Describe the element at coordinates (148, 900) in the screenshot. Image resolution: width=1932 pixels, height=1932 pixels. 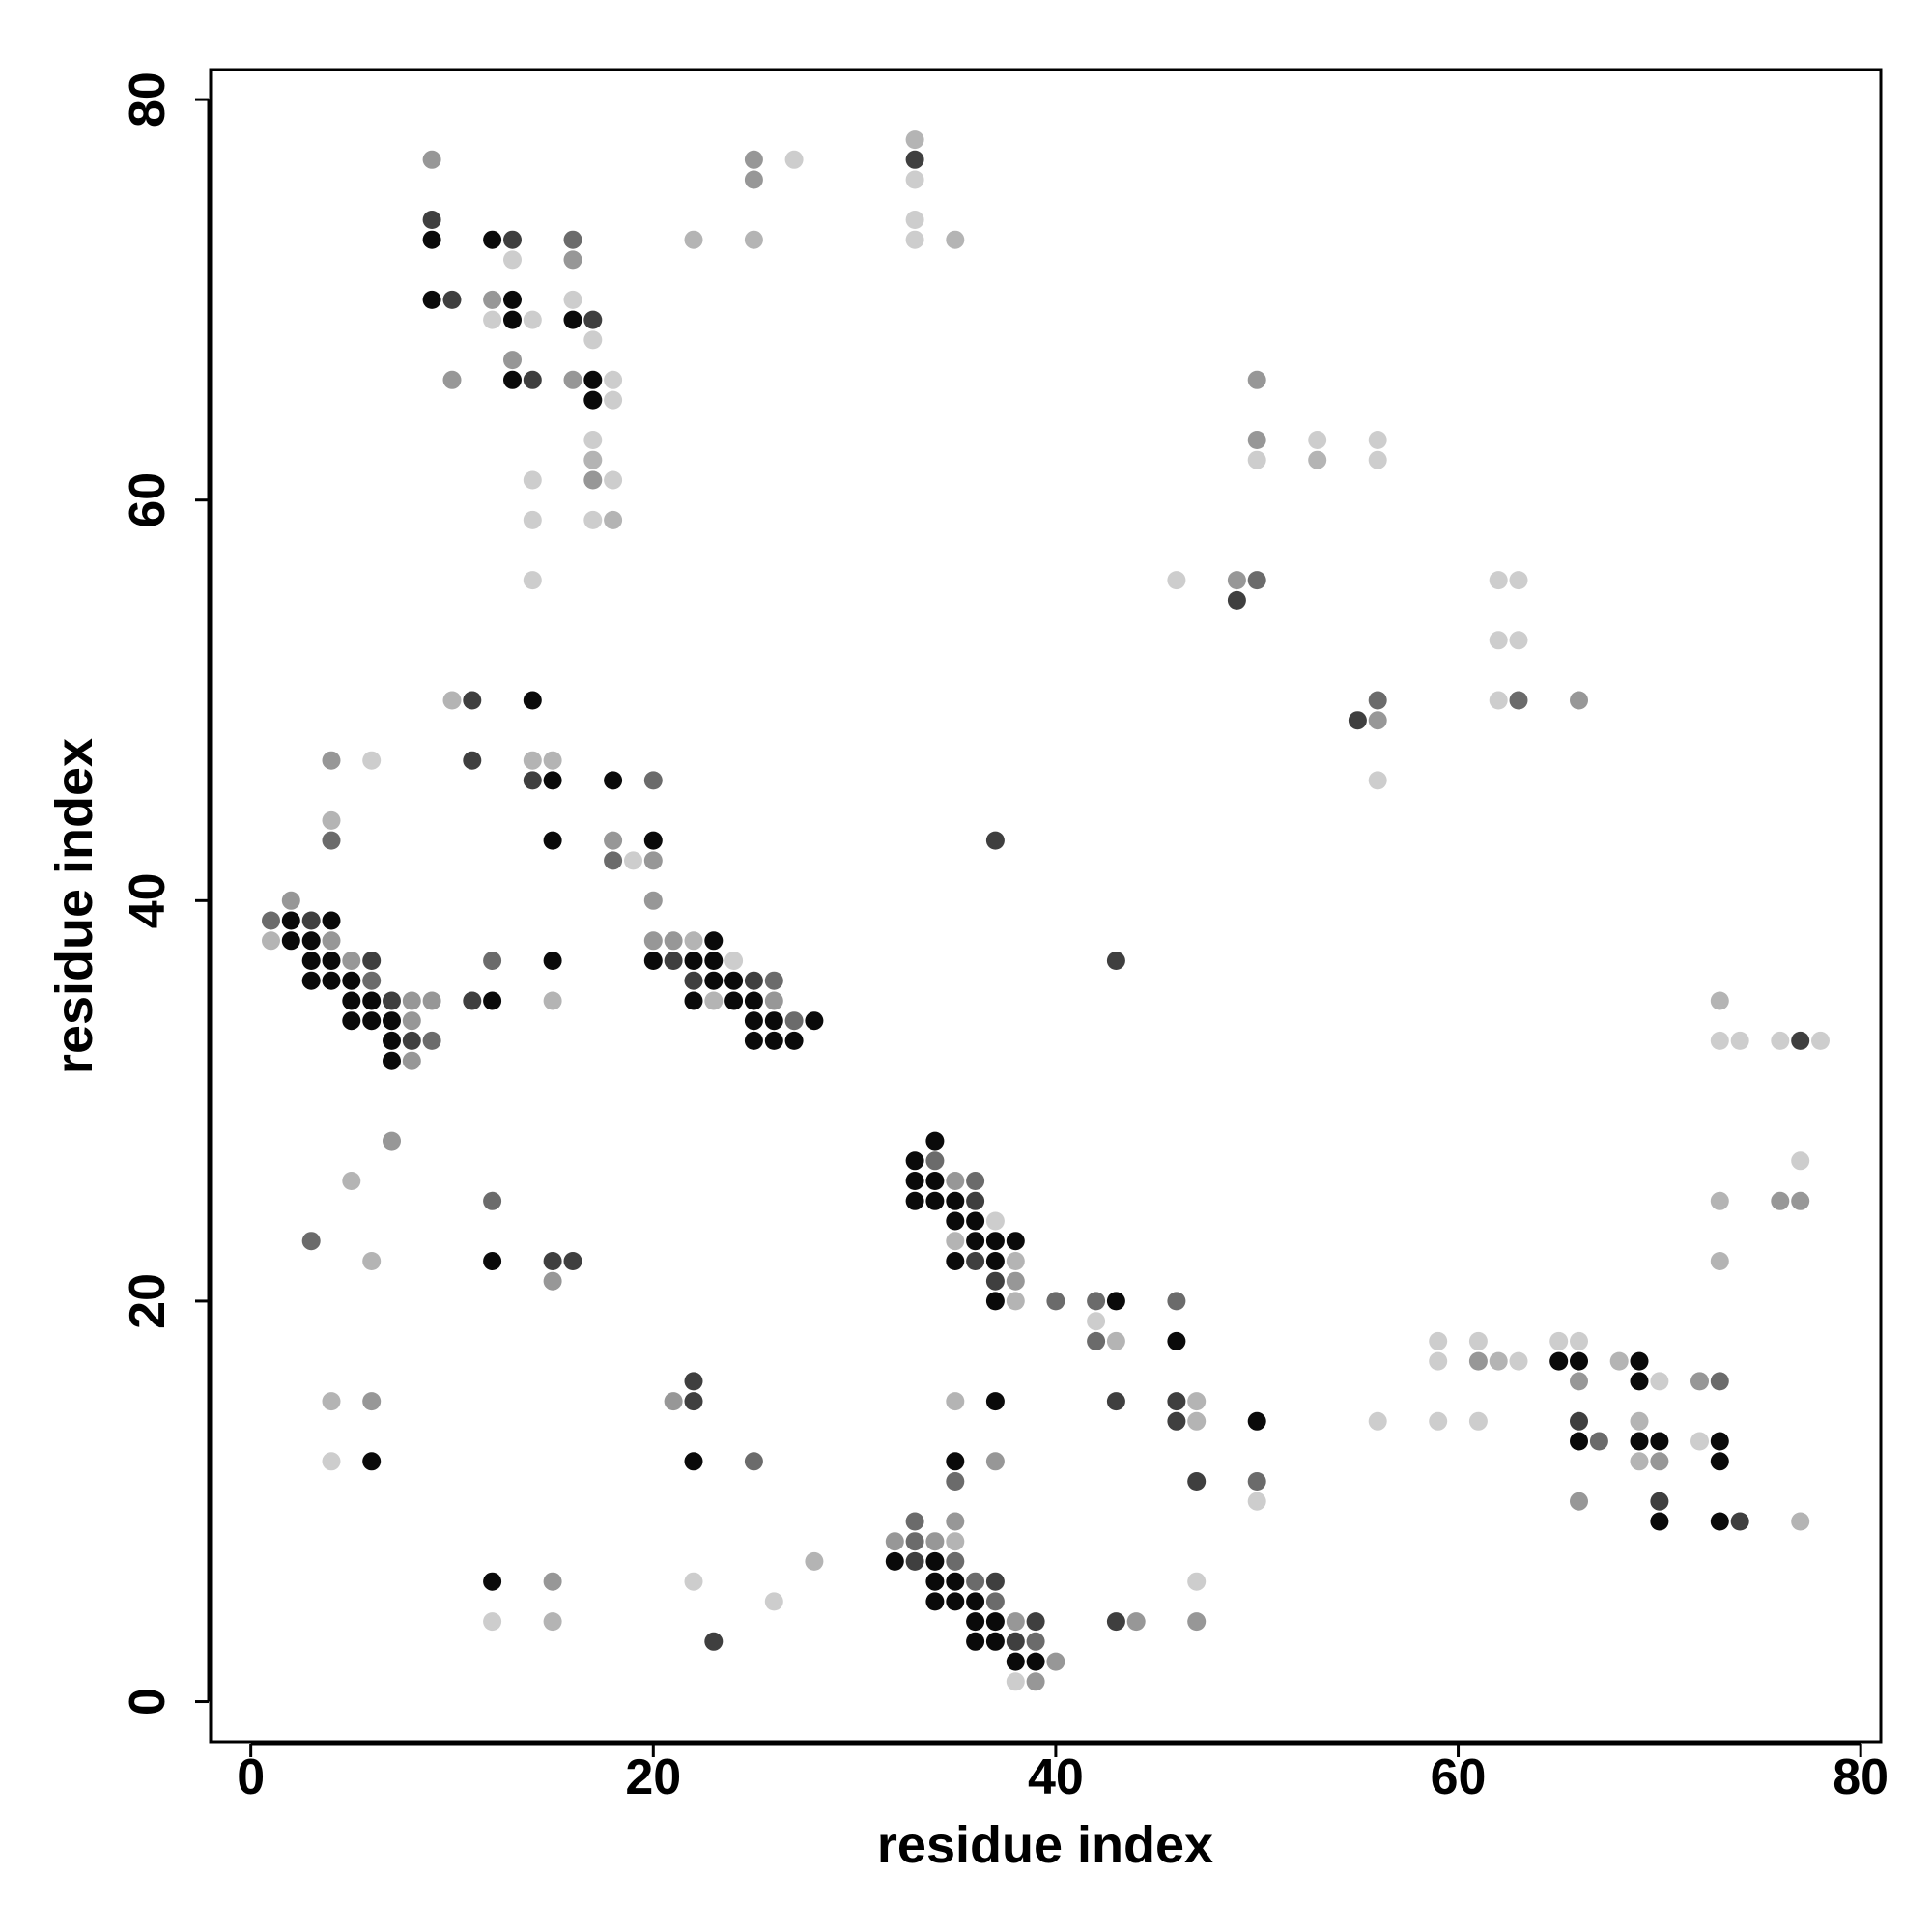
I see `y-tick-label: 40` at that location.